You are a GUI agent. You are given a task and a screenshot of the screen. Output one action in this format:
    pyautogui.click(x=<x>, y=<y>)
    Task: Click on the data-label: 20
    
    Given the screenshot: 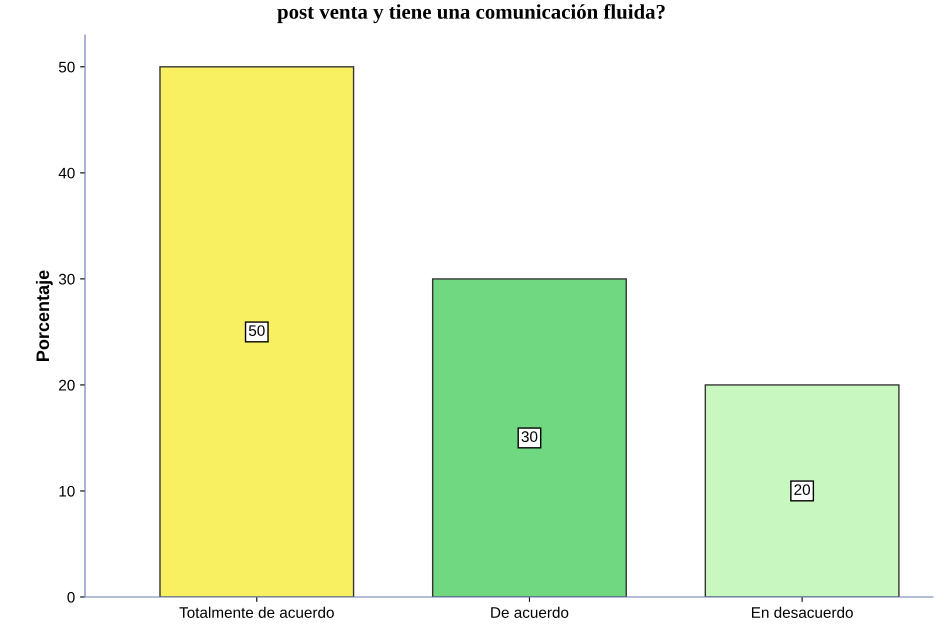 What is the action you would take?
    pyautogui.click(x=802, y=490)
    